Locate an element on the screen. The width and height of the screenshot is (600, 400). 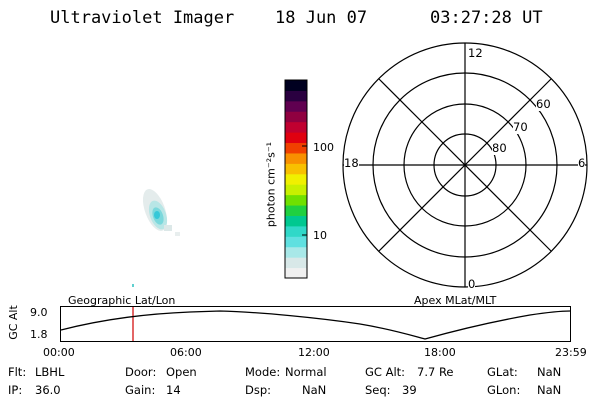
status-flt-value: LBHL is located at coordinates (50, 372).